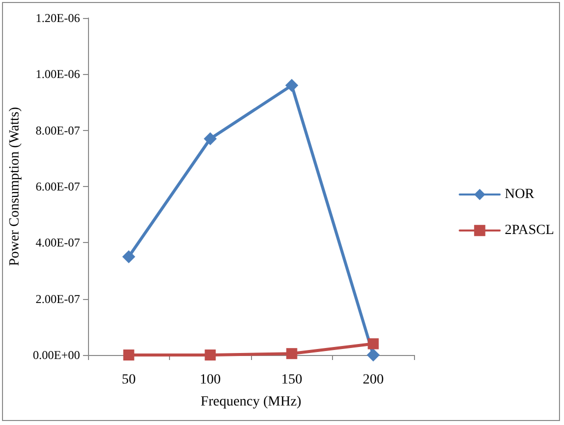 The height and width of the screenshot is (425, 564). What do you see at coordinates (291, 380) in the screenshot?
I see `x-tick-label: 150` at bounding box center [291, 380].